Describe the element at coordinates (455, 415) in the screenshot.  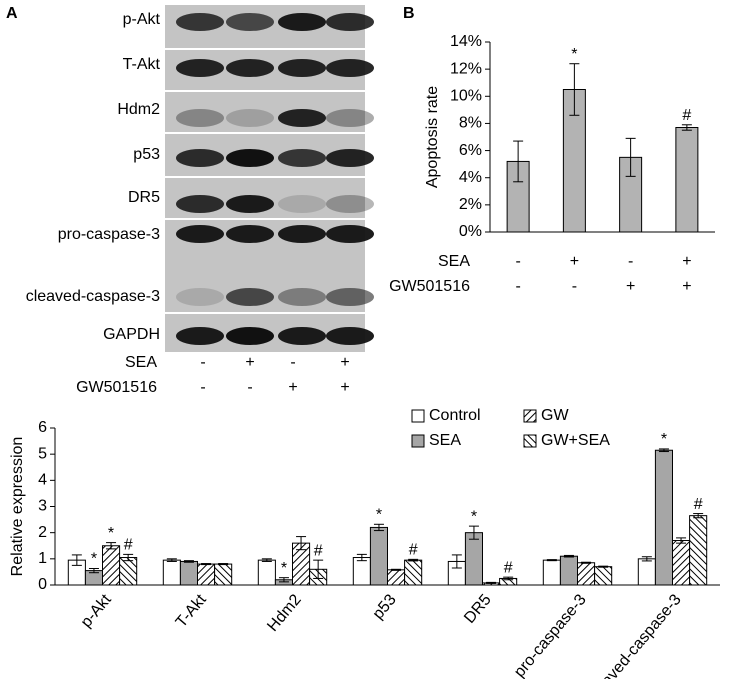
I see `legend-label: Control` at that location.